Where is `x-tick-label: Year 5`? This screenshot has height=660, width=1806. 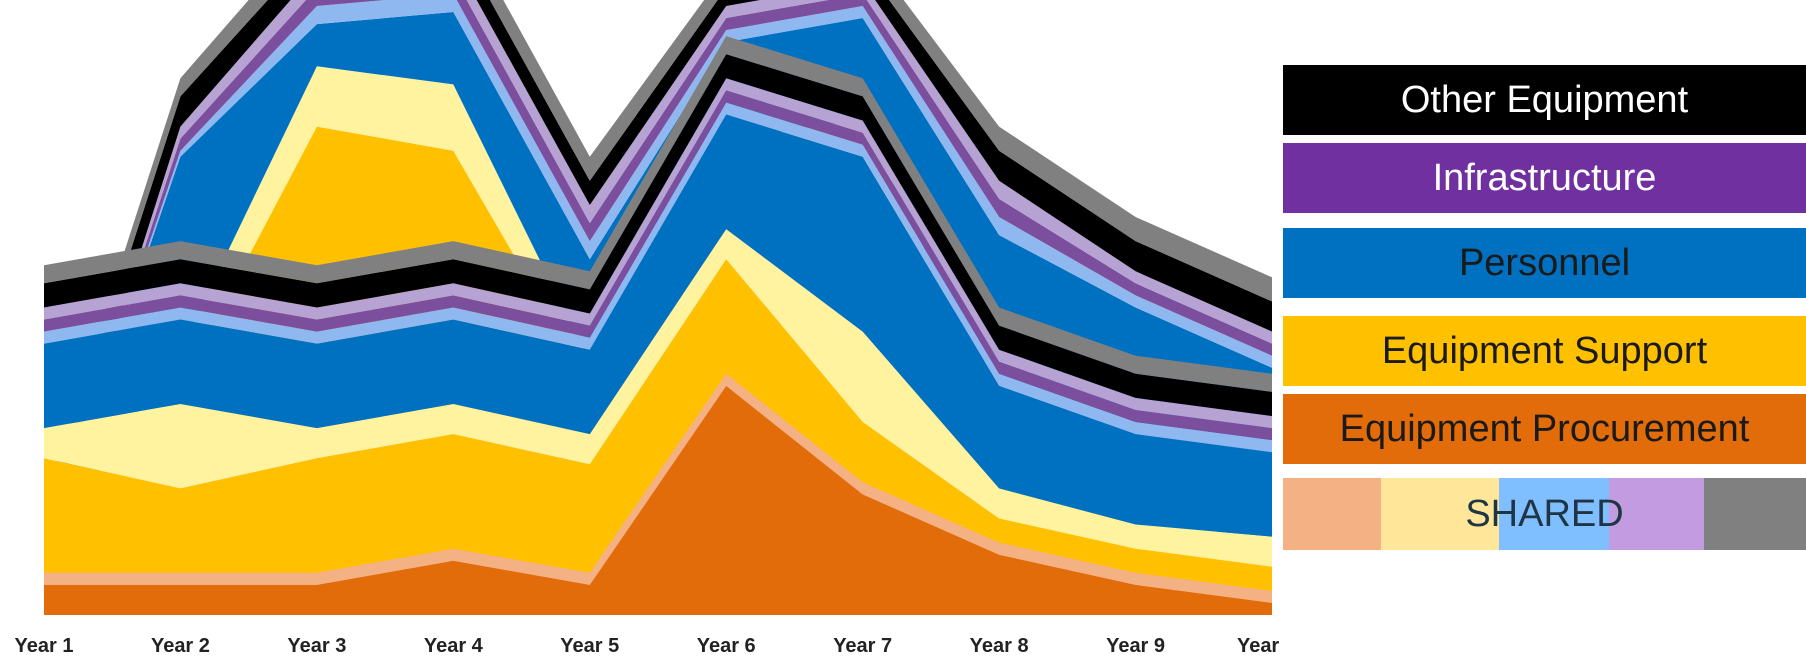
x-tick-label: Year 5 is located at coordinates (589, 646).